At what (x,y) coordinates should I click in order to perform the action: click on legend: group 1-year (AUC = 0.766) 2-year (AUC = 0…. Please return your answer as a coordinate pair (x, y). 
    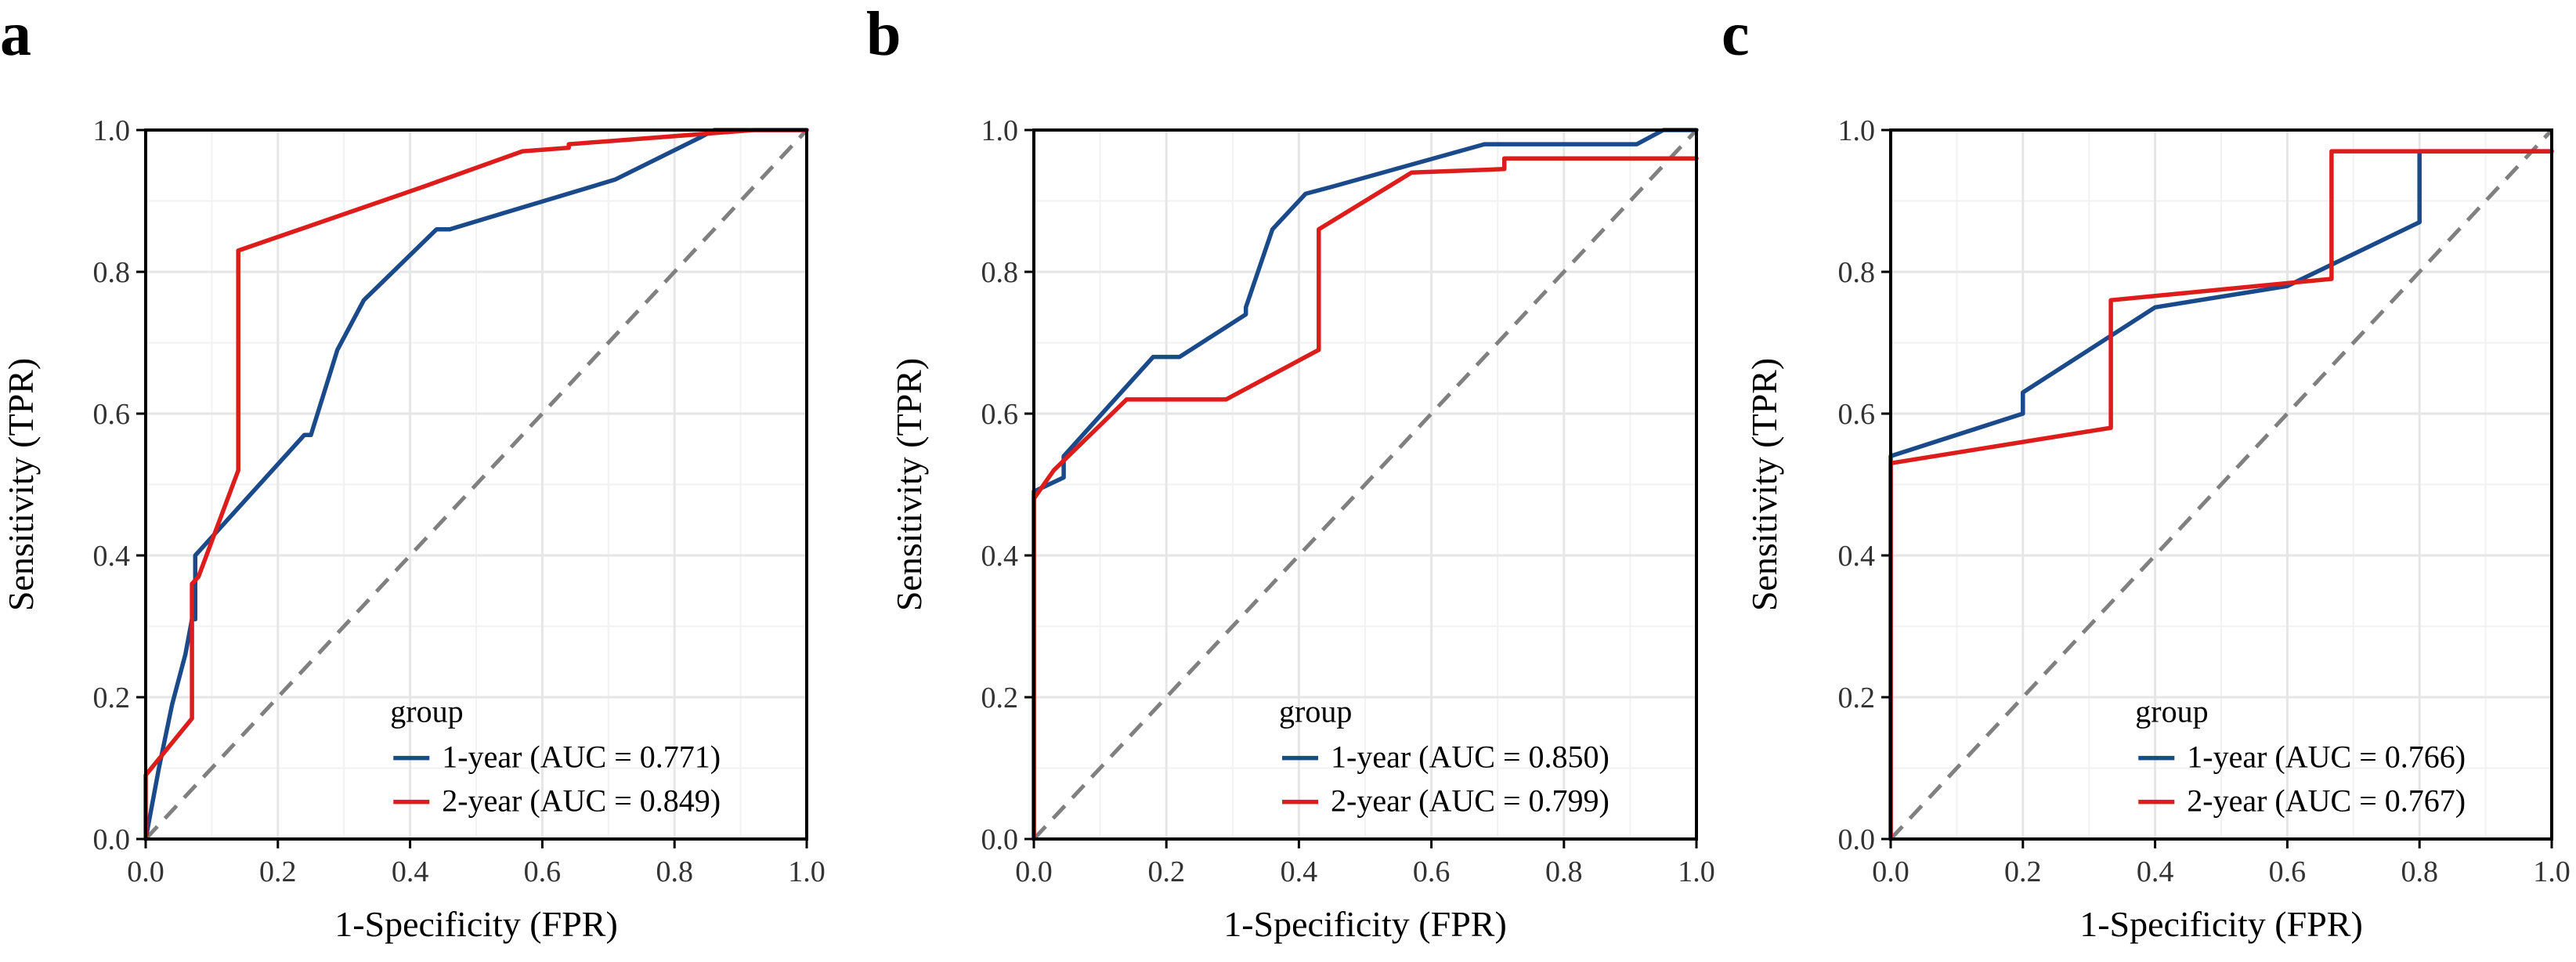
    Looking at the image, I should click on (2300, 756).